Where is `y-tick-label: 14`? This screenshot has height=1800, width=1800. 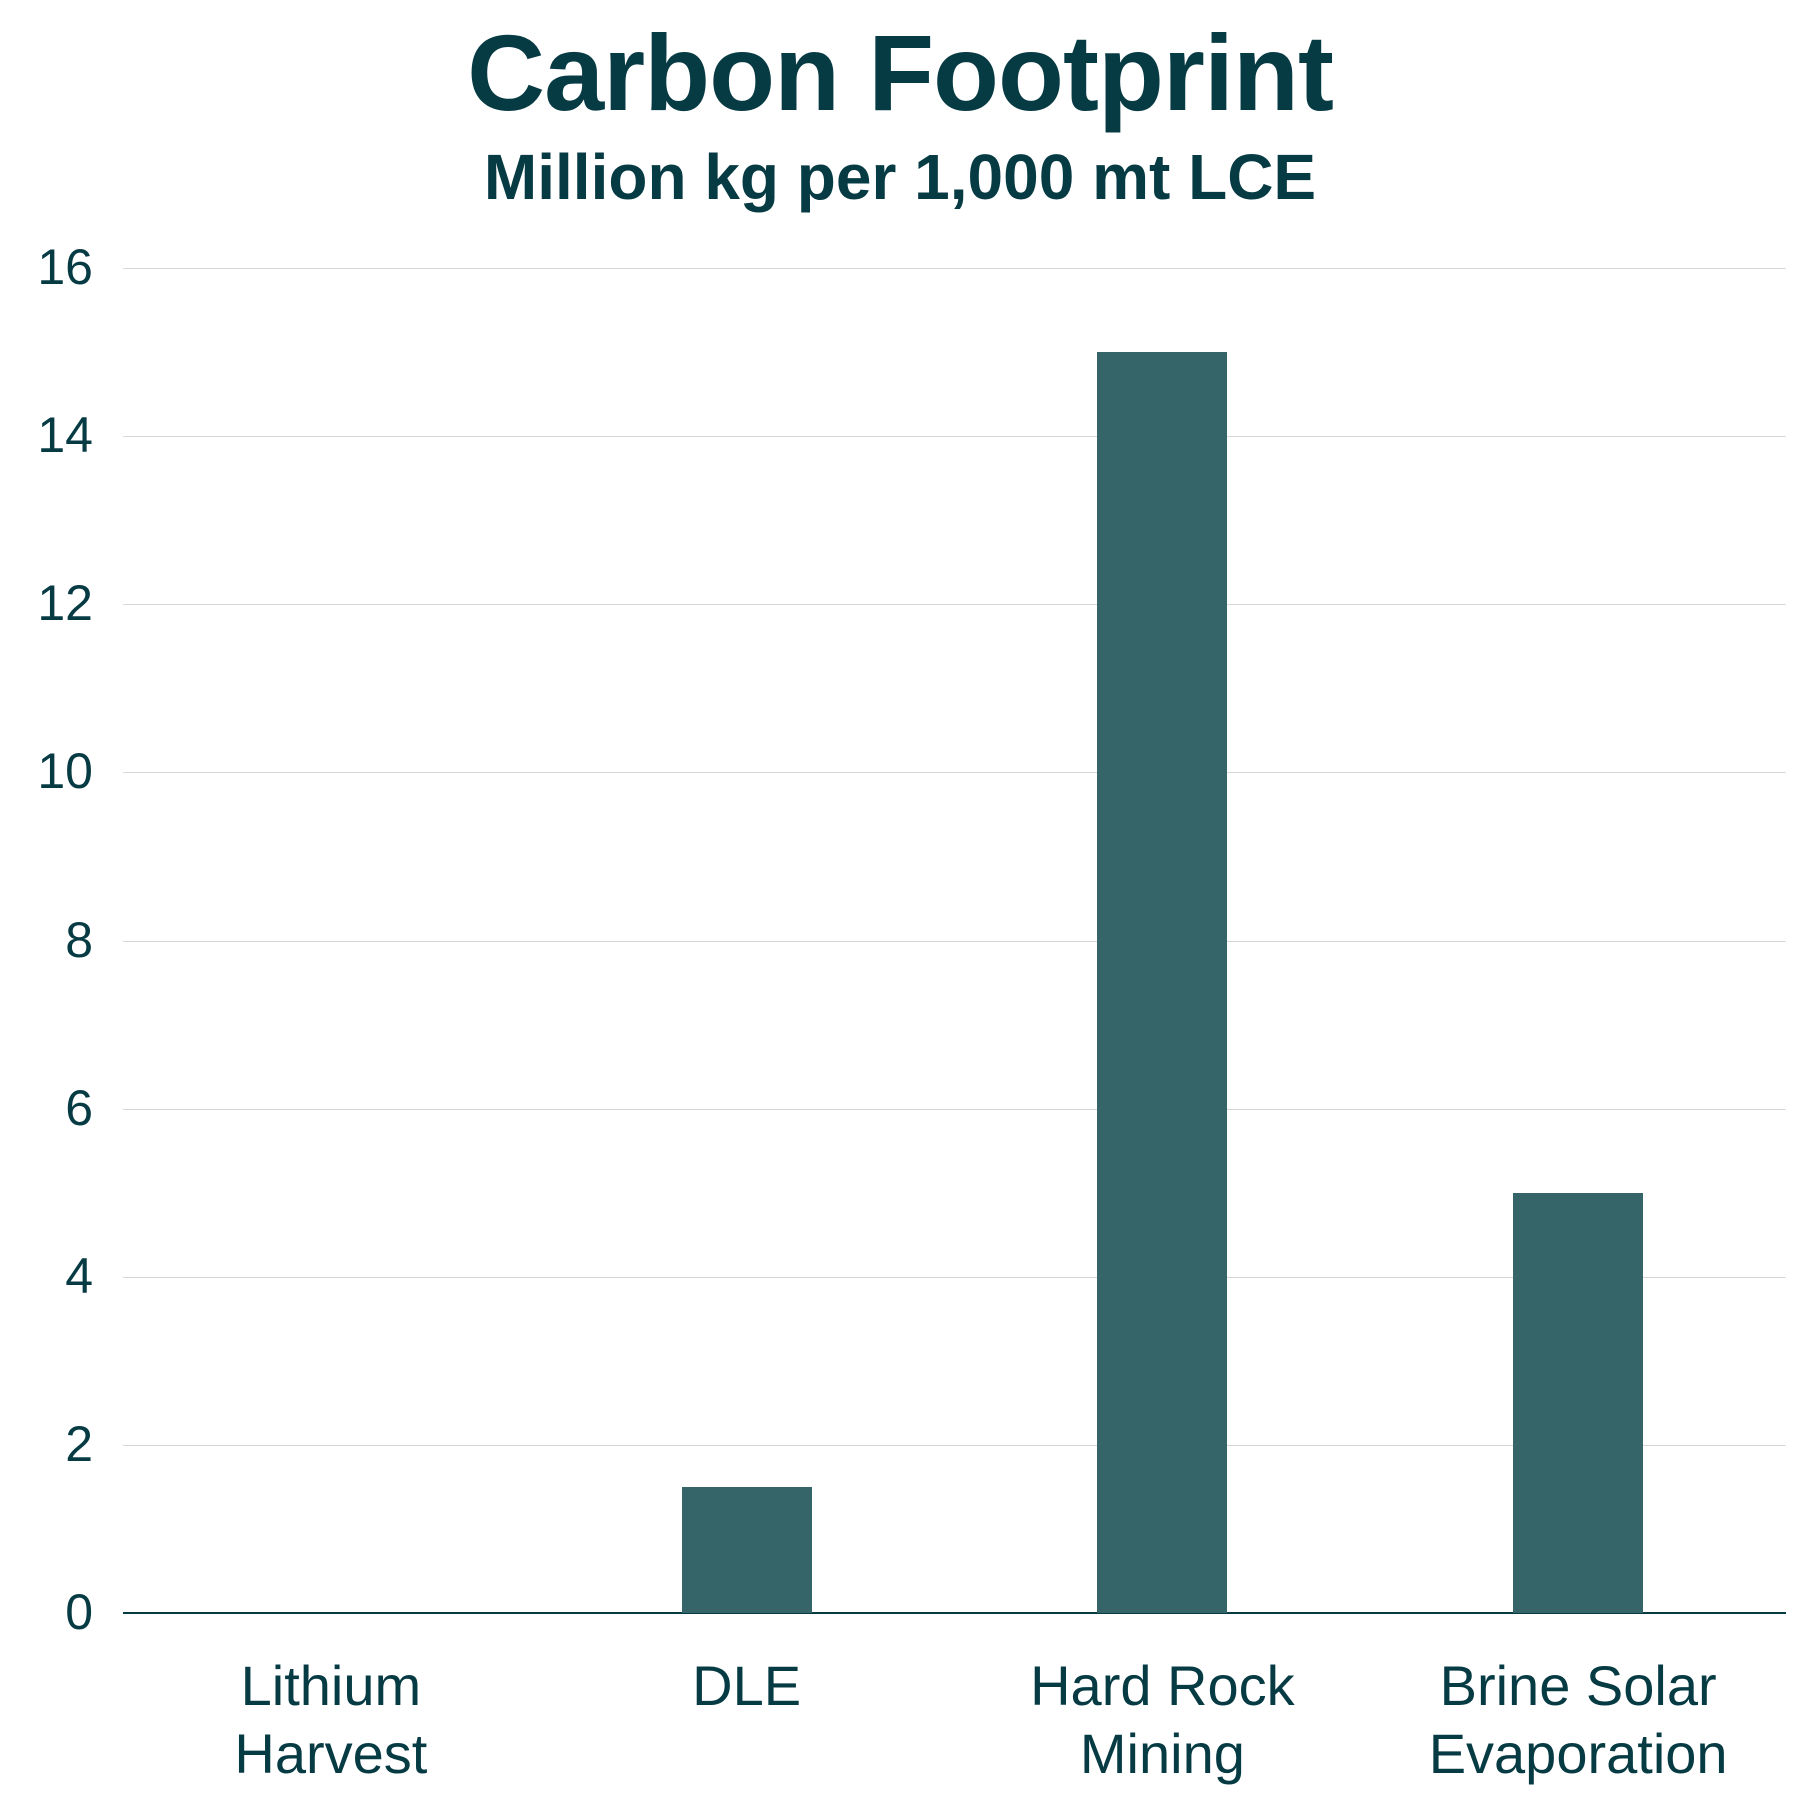
y-tick-label: 14 is located at coordinates (65, 435).